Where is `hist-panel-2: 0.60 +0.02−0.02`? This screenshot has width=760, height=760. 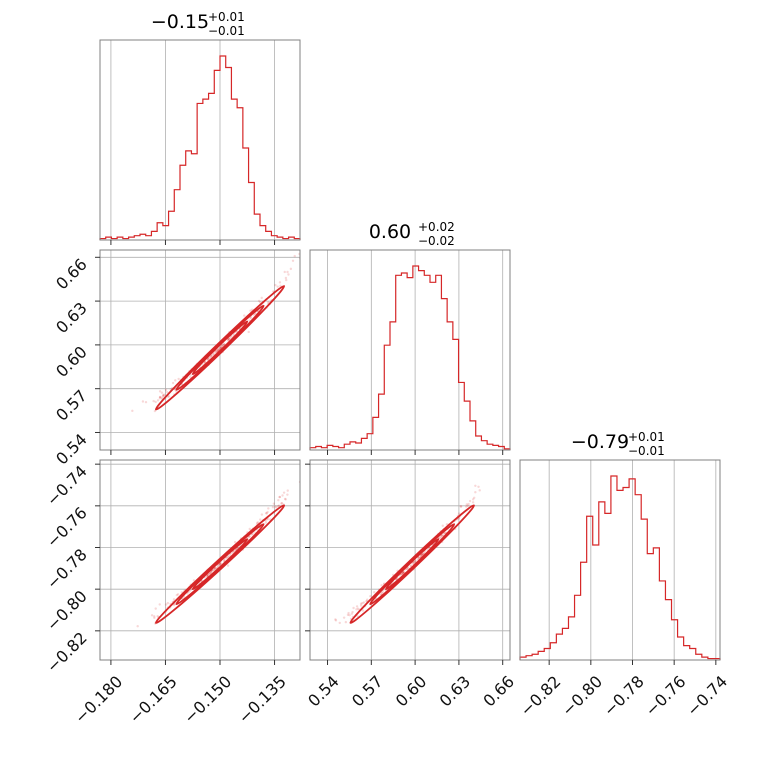 hist-panel-2: 0.60 +0.02−0.02 is located at coordinates (410, 337).